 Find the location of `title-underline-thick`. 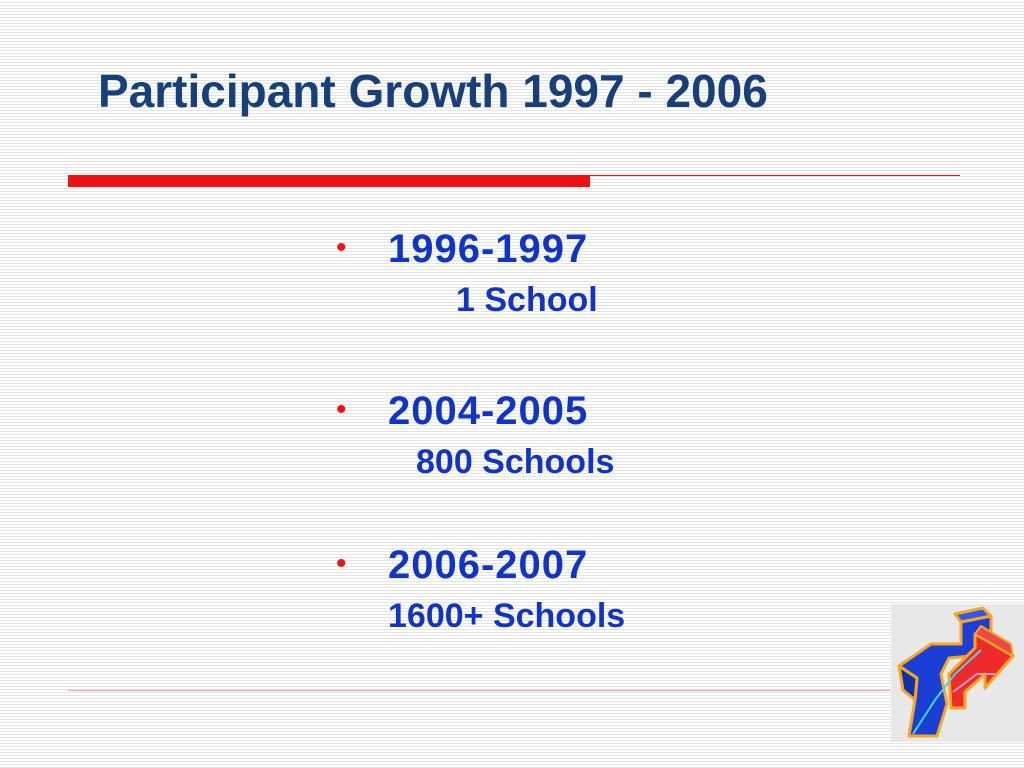

title-underline-thick is located at coordinates (329, 181).